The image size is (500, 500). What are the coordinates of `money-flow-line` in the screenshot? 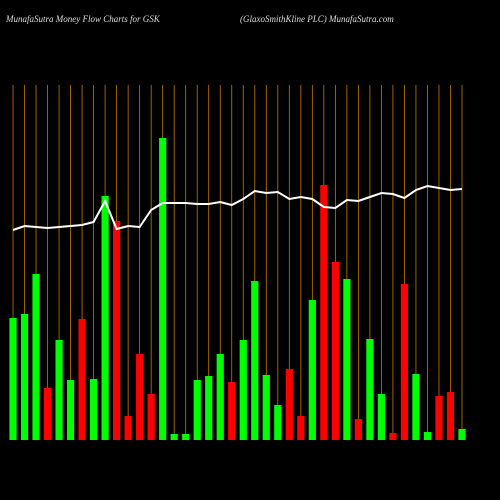 It's located at (237, 207).